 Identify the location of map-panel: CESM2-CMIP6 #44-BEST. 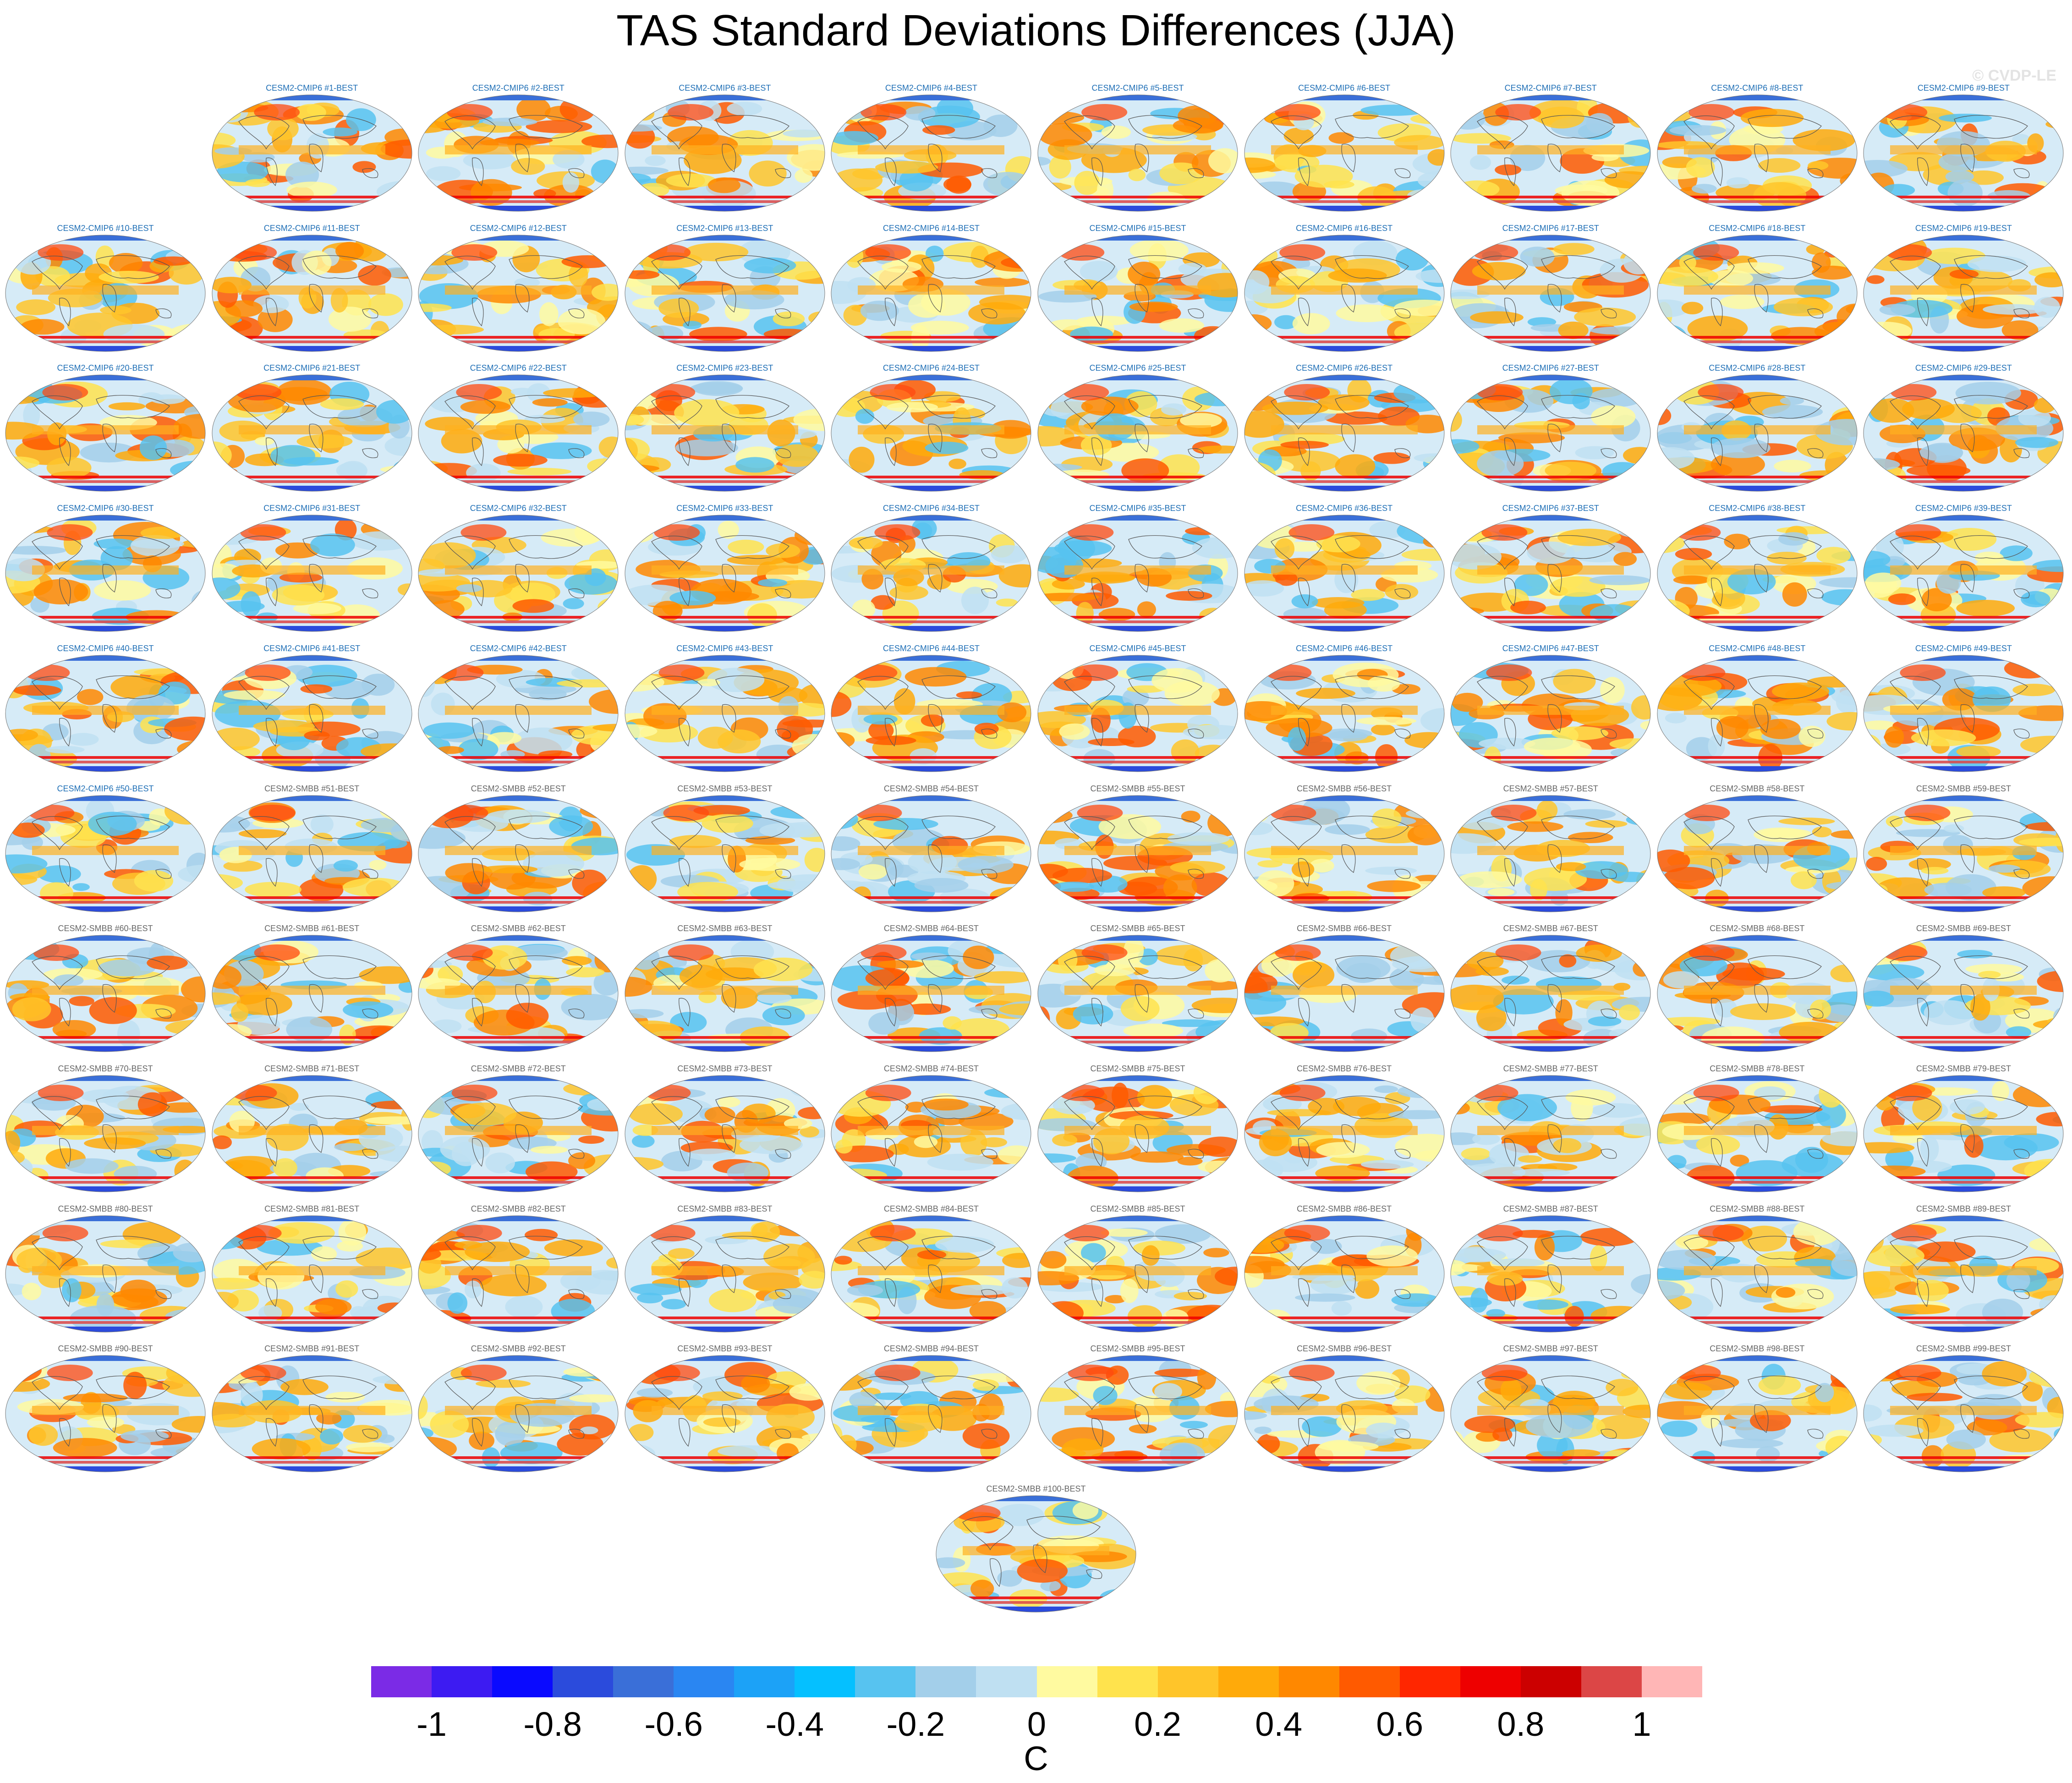
(931, 707).